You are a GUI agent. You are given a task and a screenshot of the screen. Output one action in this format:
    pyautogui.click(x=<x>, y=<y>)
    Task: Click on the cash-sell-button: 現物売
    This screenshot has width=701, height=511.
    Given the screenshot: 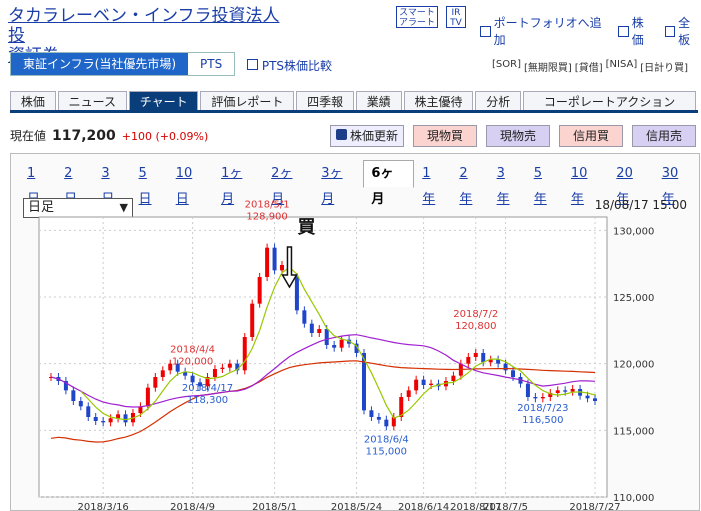 What is the action you would take?
    pyautogui.click(x=518, y=136)
    